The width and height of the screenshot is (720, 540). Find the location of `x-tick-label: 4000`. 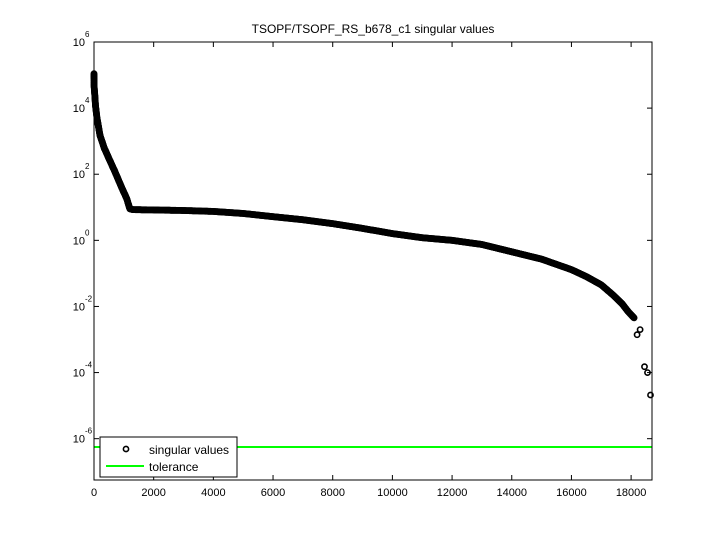

x-tick-label: 4000 is located at coordinates (213, 493).